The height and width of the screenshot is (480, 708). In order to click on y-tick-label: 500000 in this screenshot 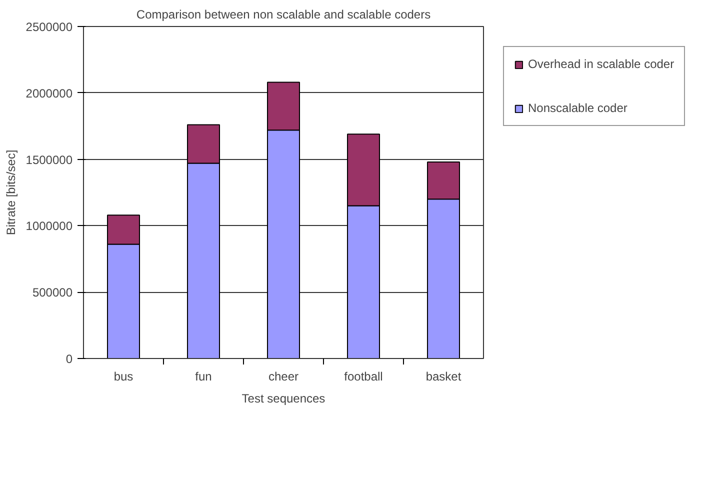, I will do `click(52, 293)`.